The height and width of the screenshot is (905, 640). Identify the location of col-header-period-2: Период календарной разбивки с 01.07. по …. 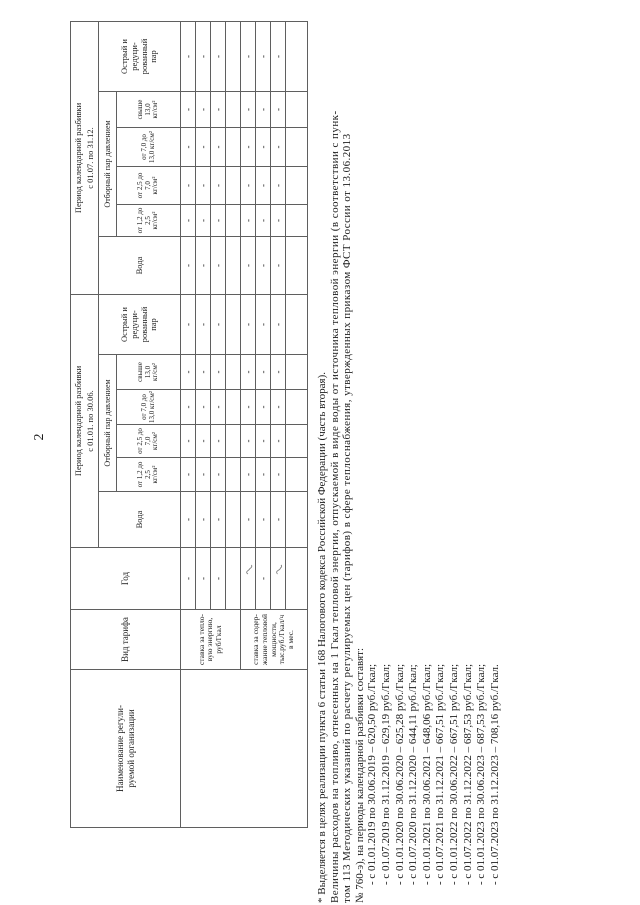
(84, 158).